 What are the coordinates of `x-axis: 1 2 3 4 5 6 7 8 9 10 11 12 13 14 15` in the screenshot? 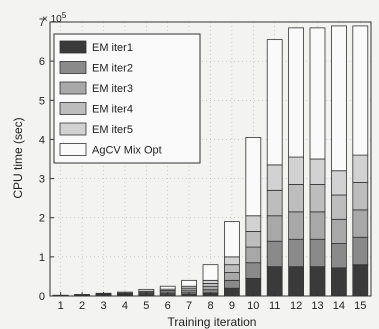 It's located at (212, 302).